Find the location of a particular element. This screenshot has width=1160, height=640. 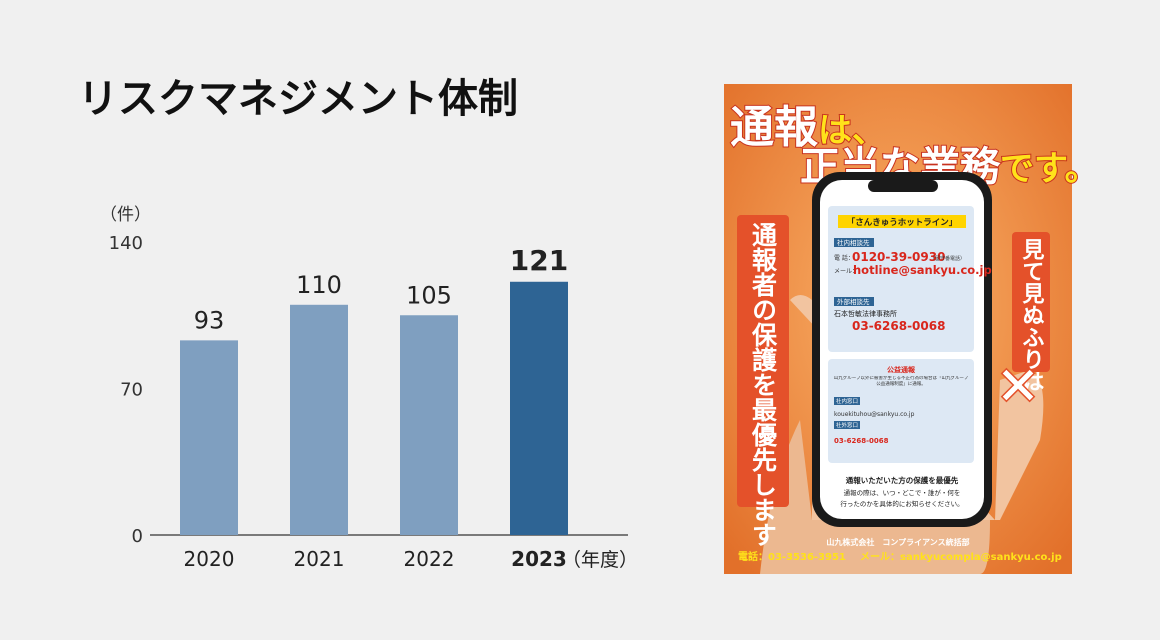

text: kouekituhou@sankyu.co.jp is located at coordinates (874, 414).